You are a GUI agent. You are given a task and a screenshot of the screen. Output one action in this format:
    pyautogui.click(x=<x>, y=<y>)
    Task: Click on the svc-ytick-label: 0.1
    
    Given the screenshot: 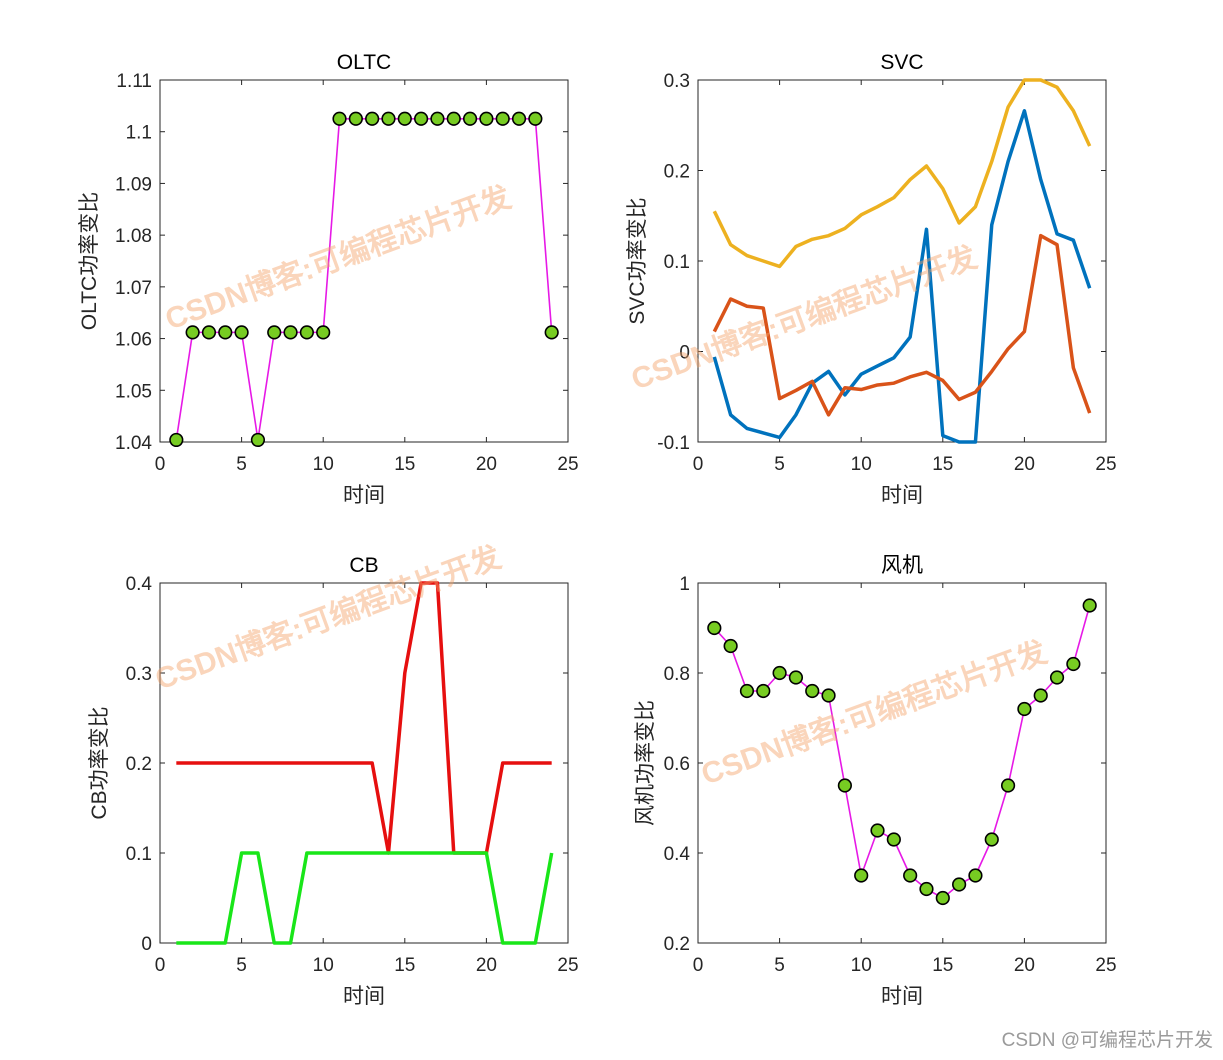 What is the action you would take?
    pyautogui.click(x=677, y=262)
    